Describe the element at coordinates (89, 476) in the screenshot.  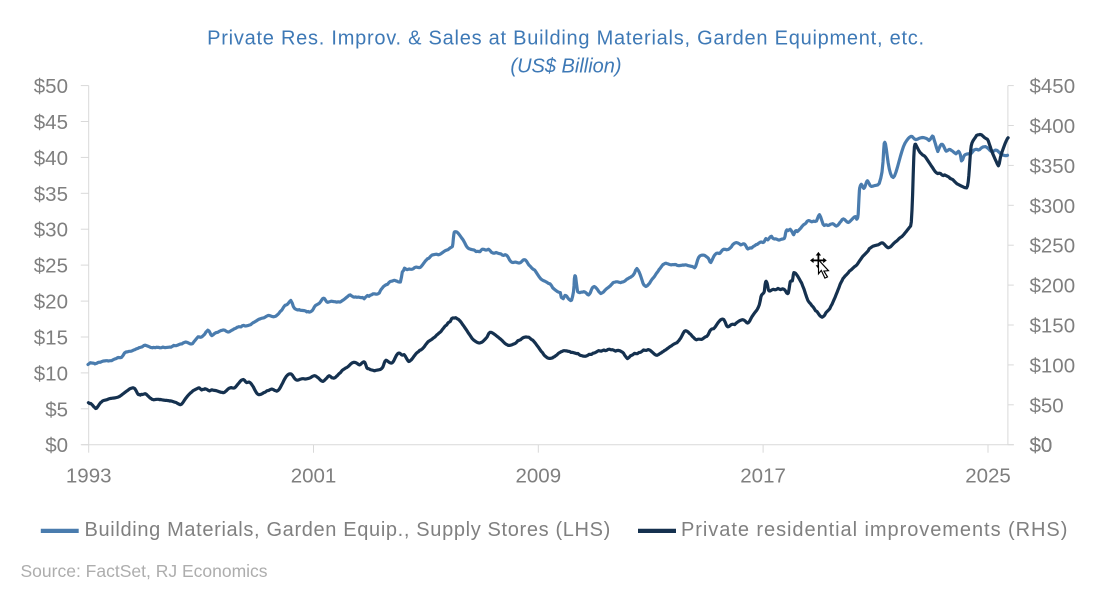
I see `svg-text: 1993` at that location.